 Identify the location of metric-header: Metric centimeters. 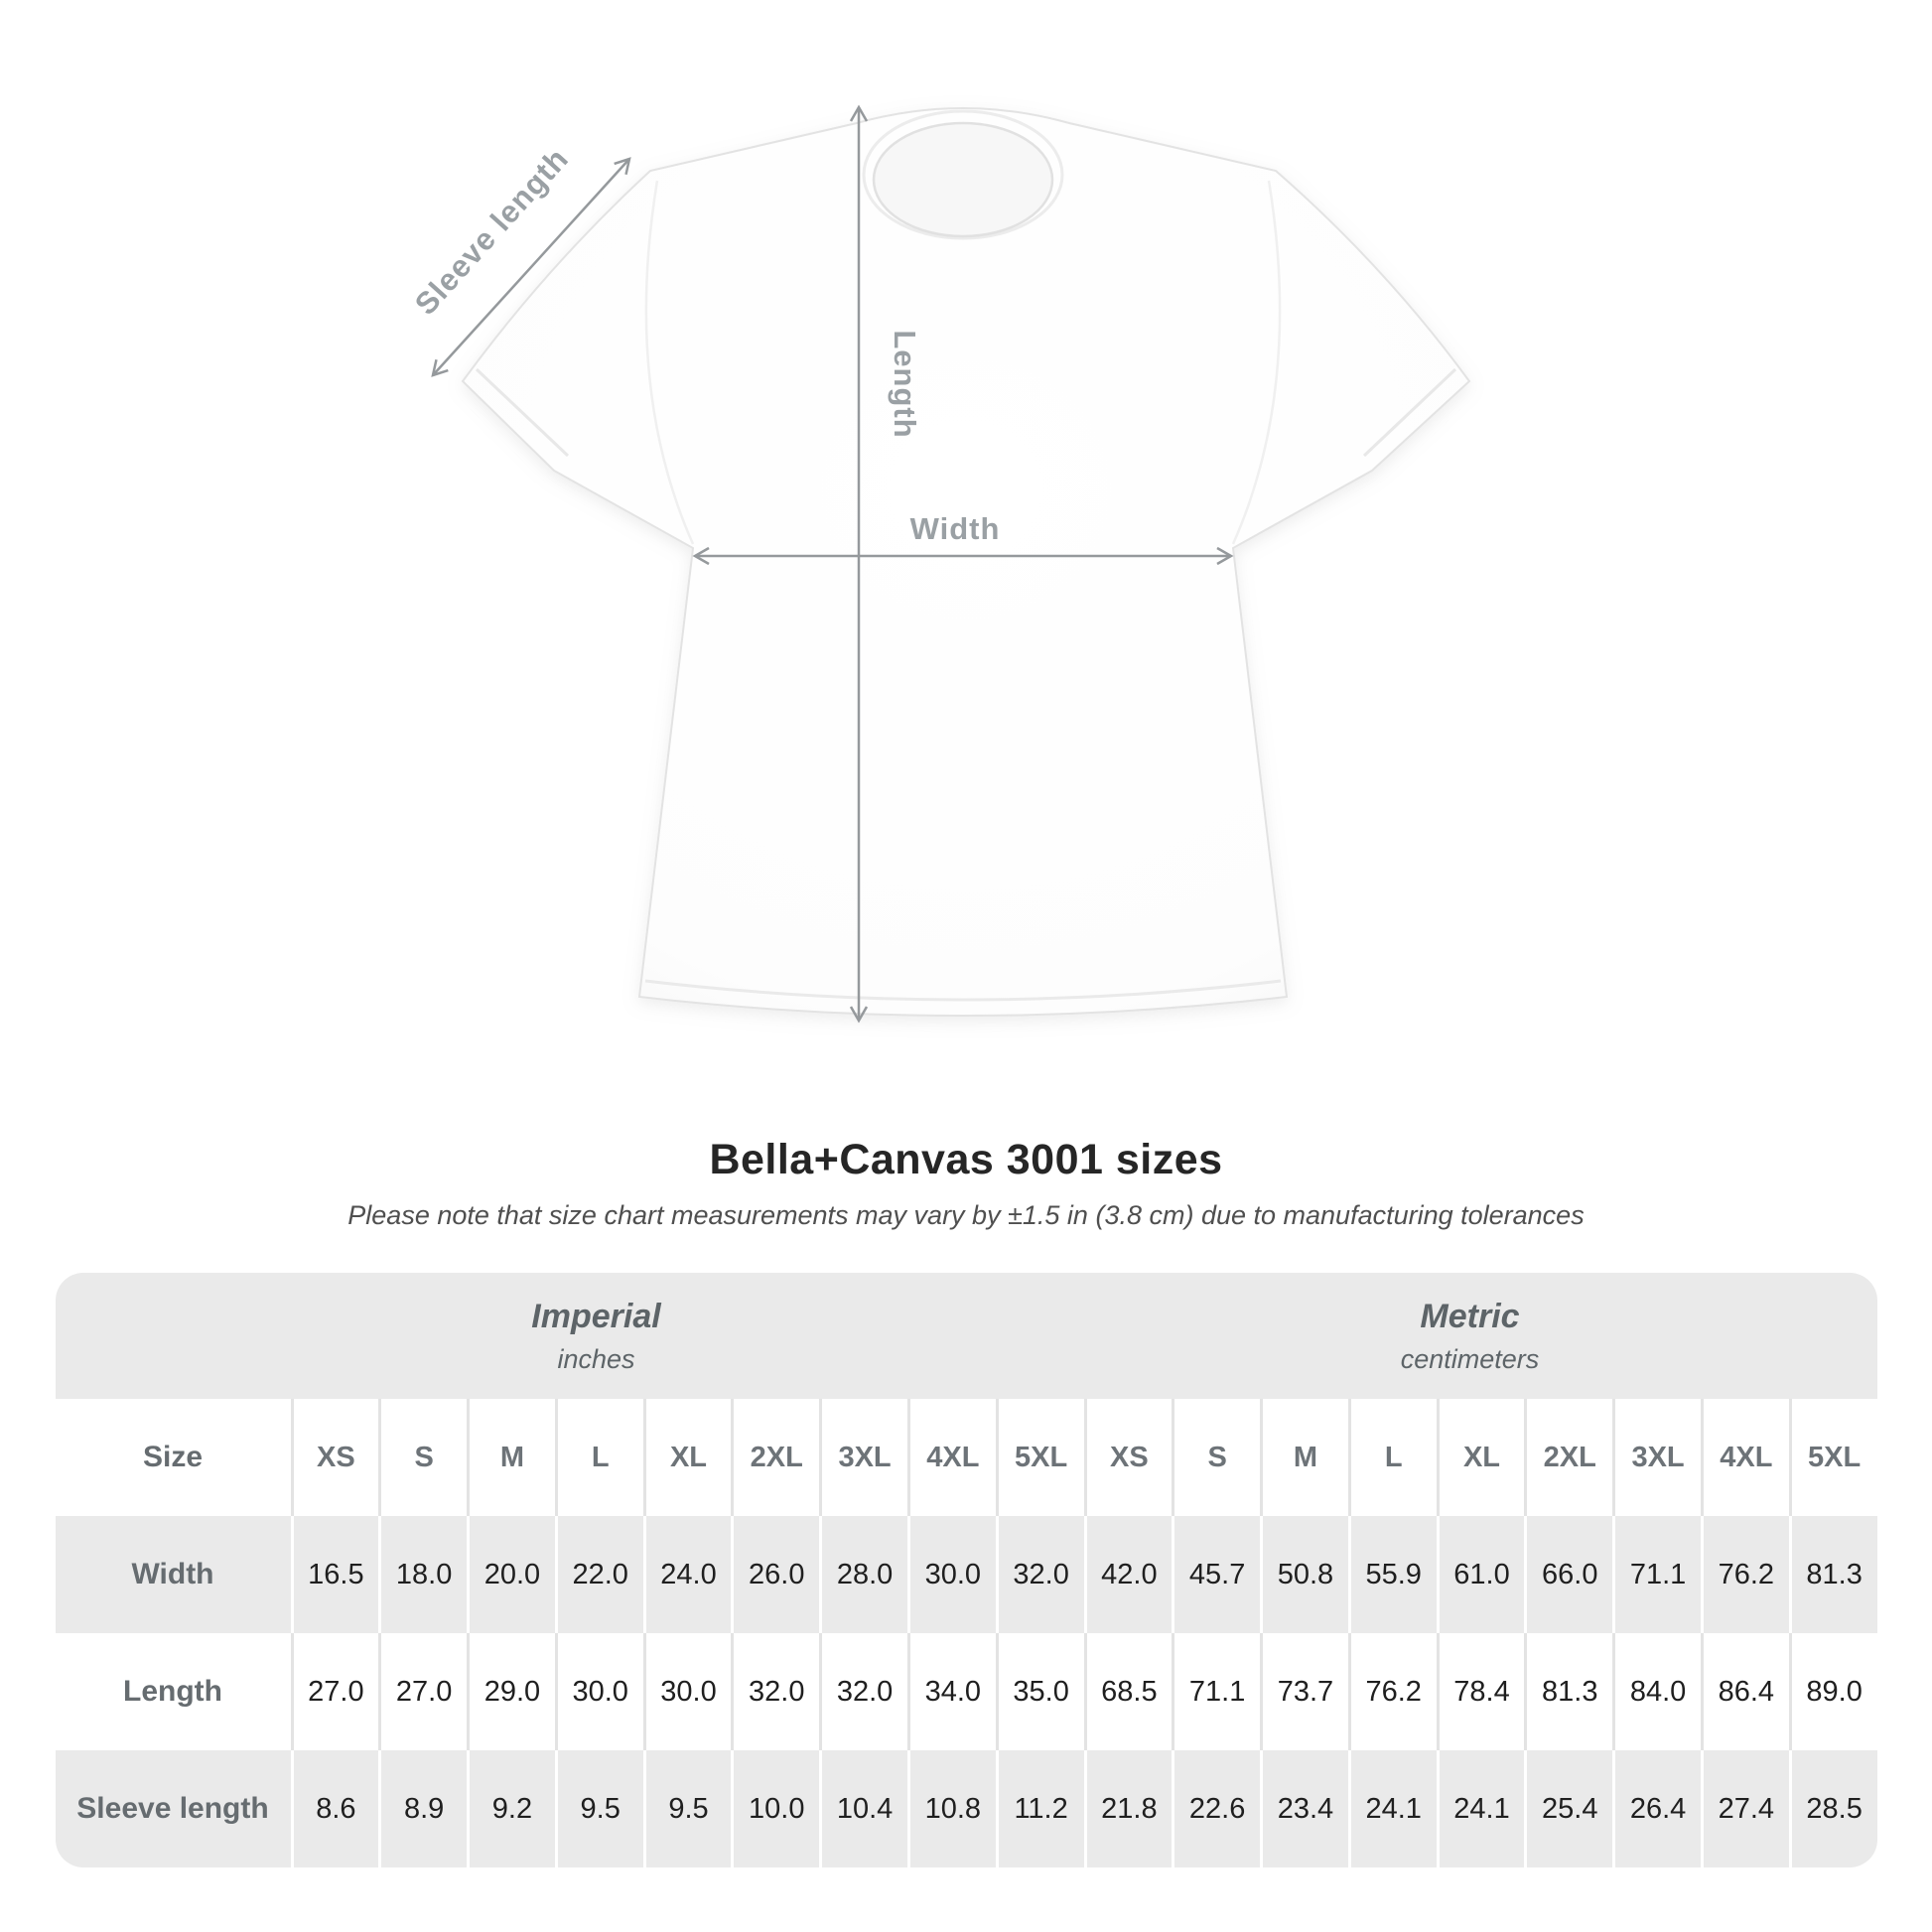
(1470, 1336).